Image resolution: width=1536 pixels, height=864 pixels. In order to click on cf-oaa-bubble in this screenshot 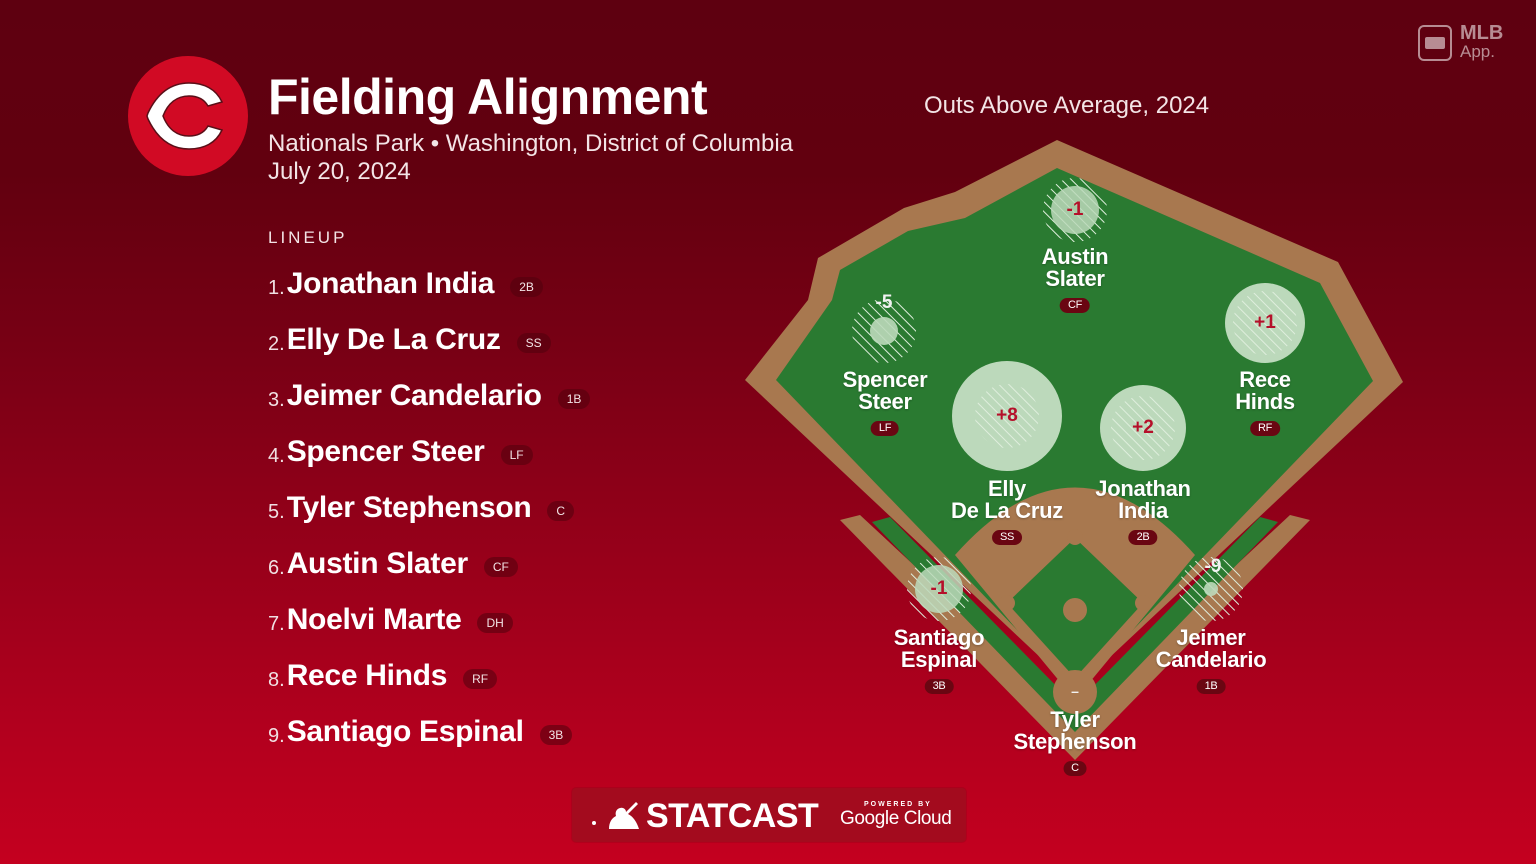, I will do `click(1075, 210)`.